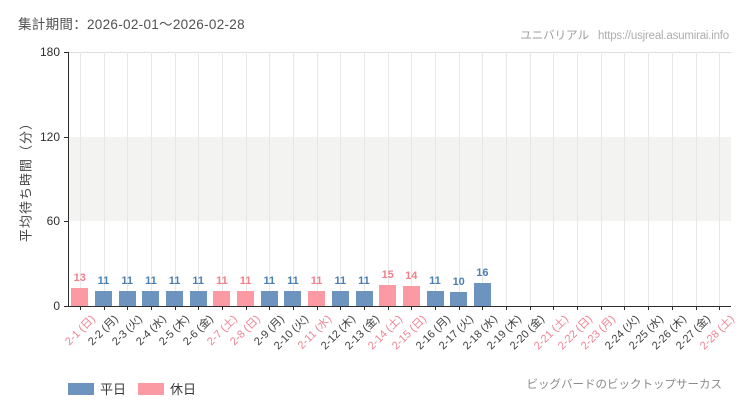 The height and width of the screenshot is (410, 750). What do you see at coordinates (183, 389) in the screenshot?
I see `legend-label-holiday: 休日` at bounding box center [183, 389].